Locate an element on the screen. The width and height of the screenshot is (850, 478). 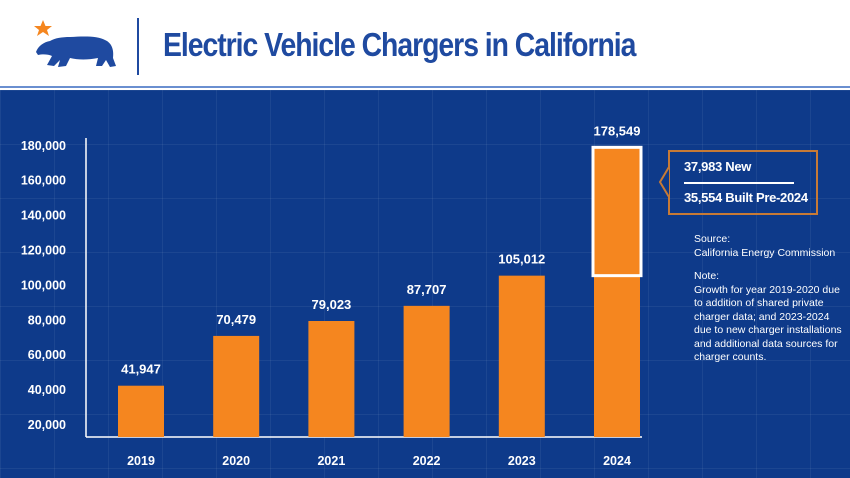
highlight-outline is located at coordinates (617, 211).